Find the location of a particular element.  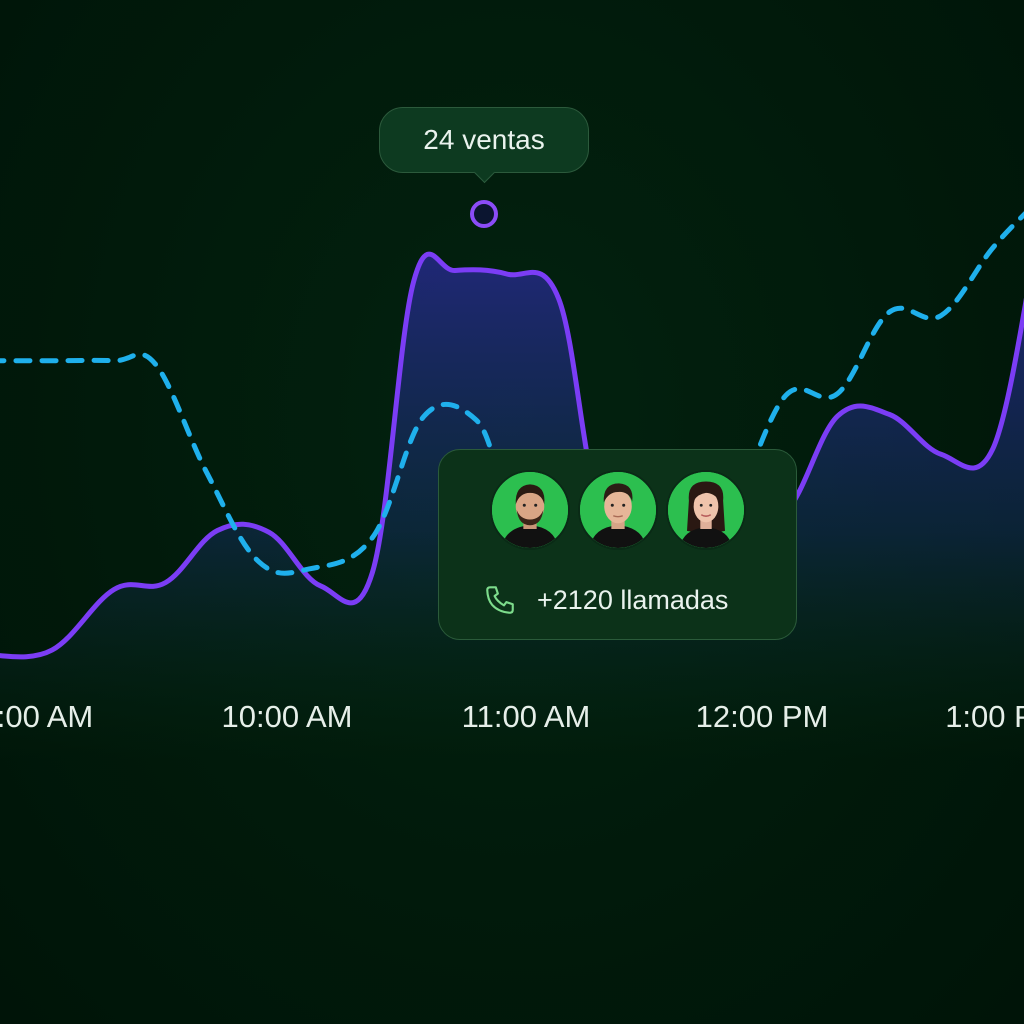

sales-tooltip: 24 ventas is located at coordinates (484, 140).